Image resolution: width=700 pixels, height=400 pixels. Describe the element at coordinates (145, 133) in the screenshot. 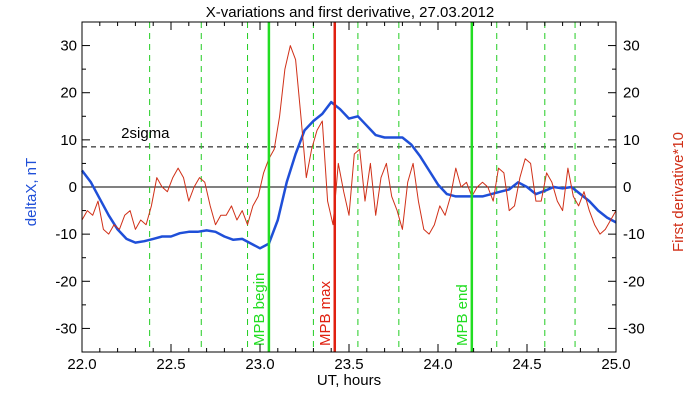

I see `threshold-label: 2sigma` at that location.